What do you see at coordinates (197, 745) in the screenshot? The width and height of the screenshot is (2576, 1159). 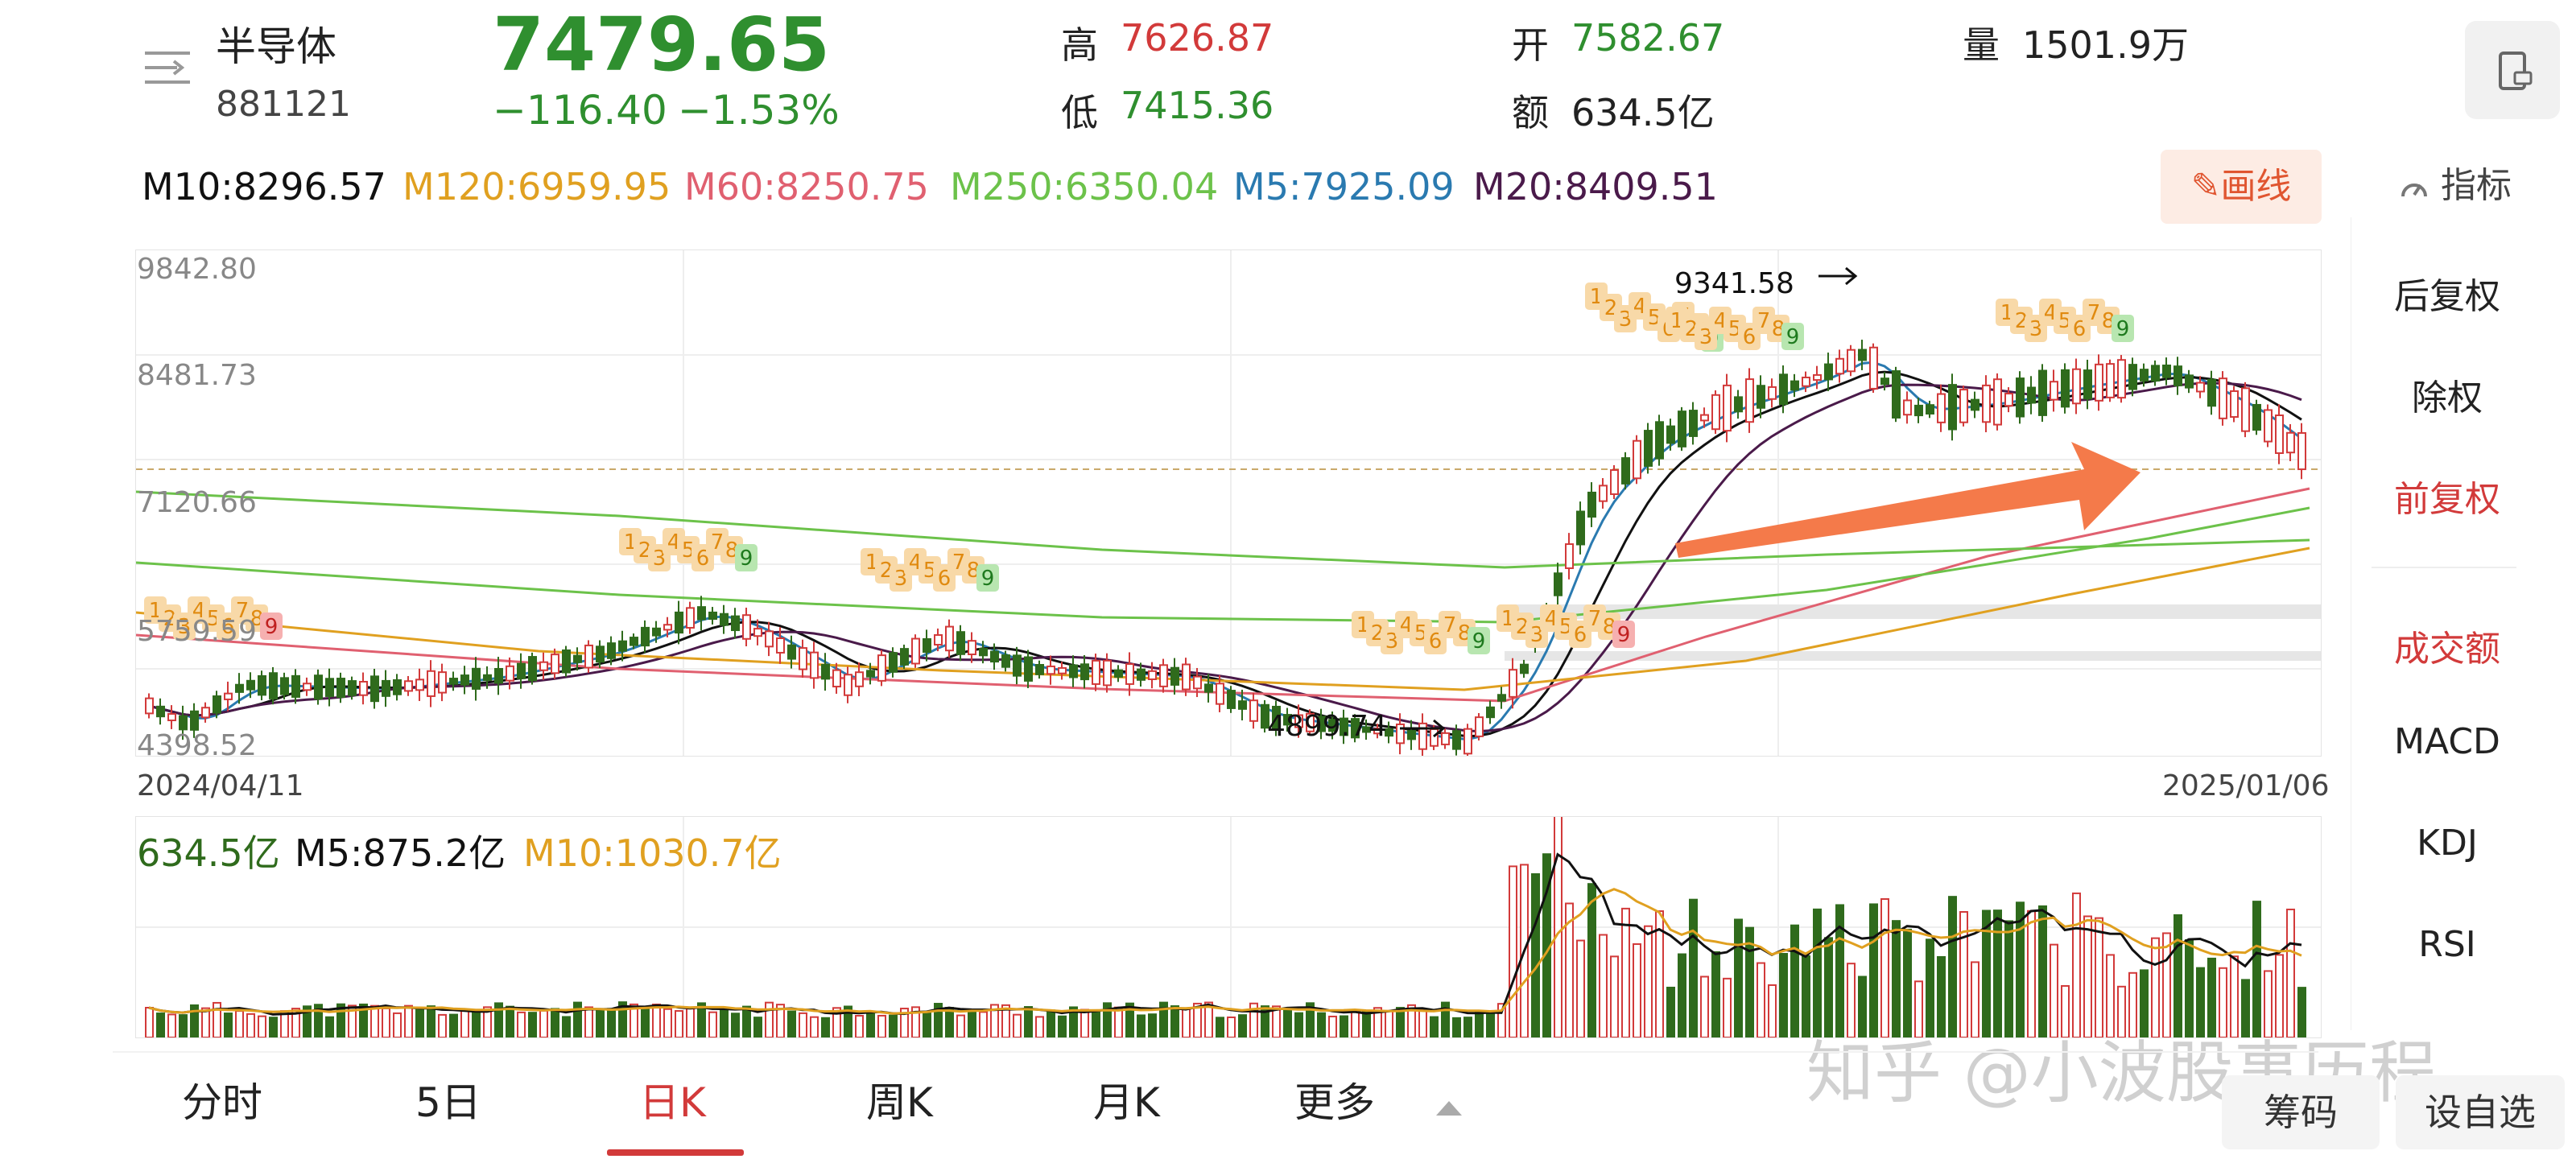 I see `price-axis-5: 4398.52` at bounding box center [197, 745].